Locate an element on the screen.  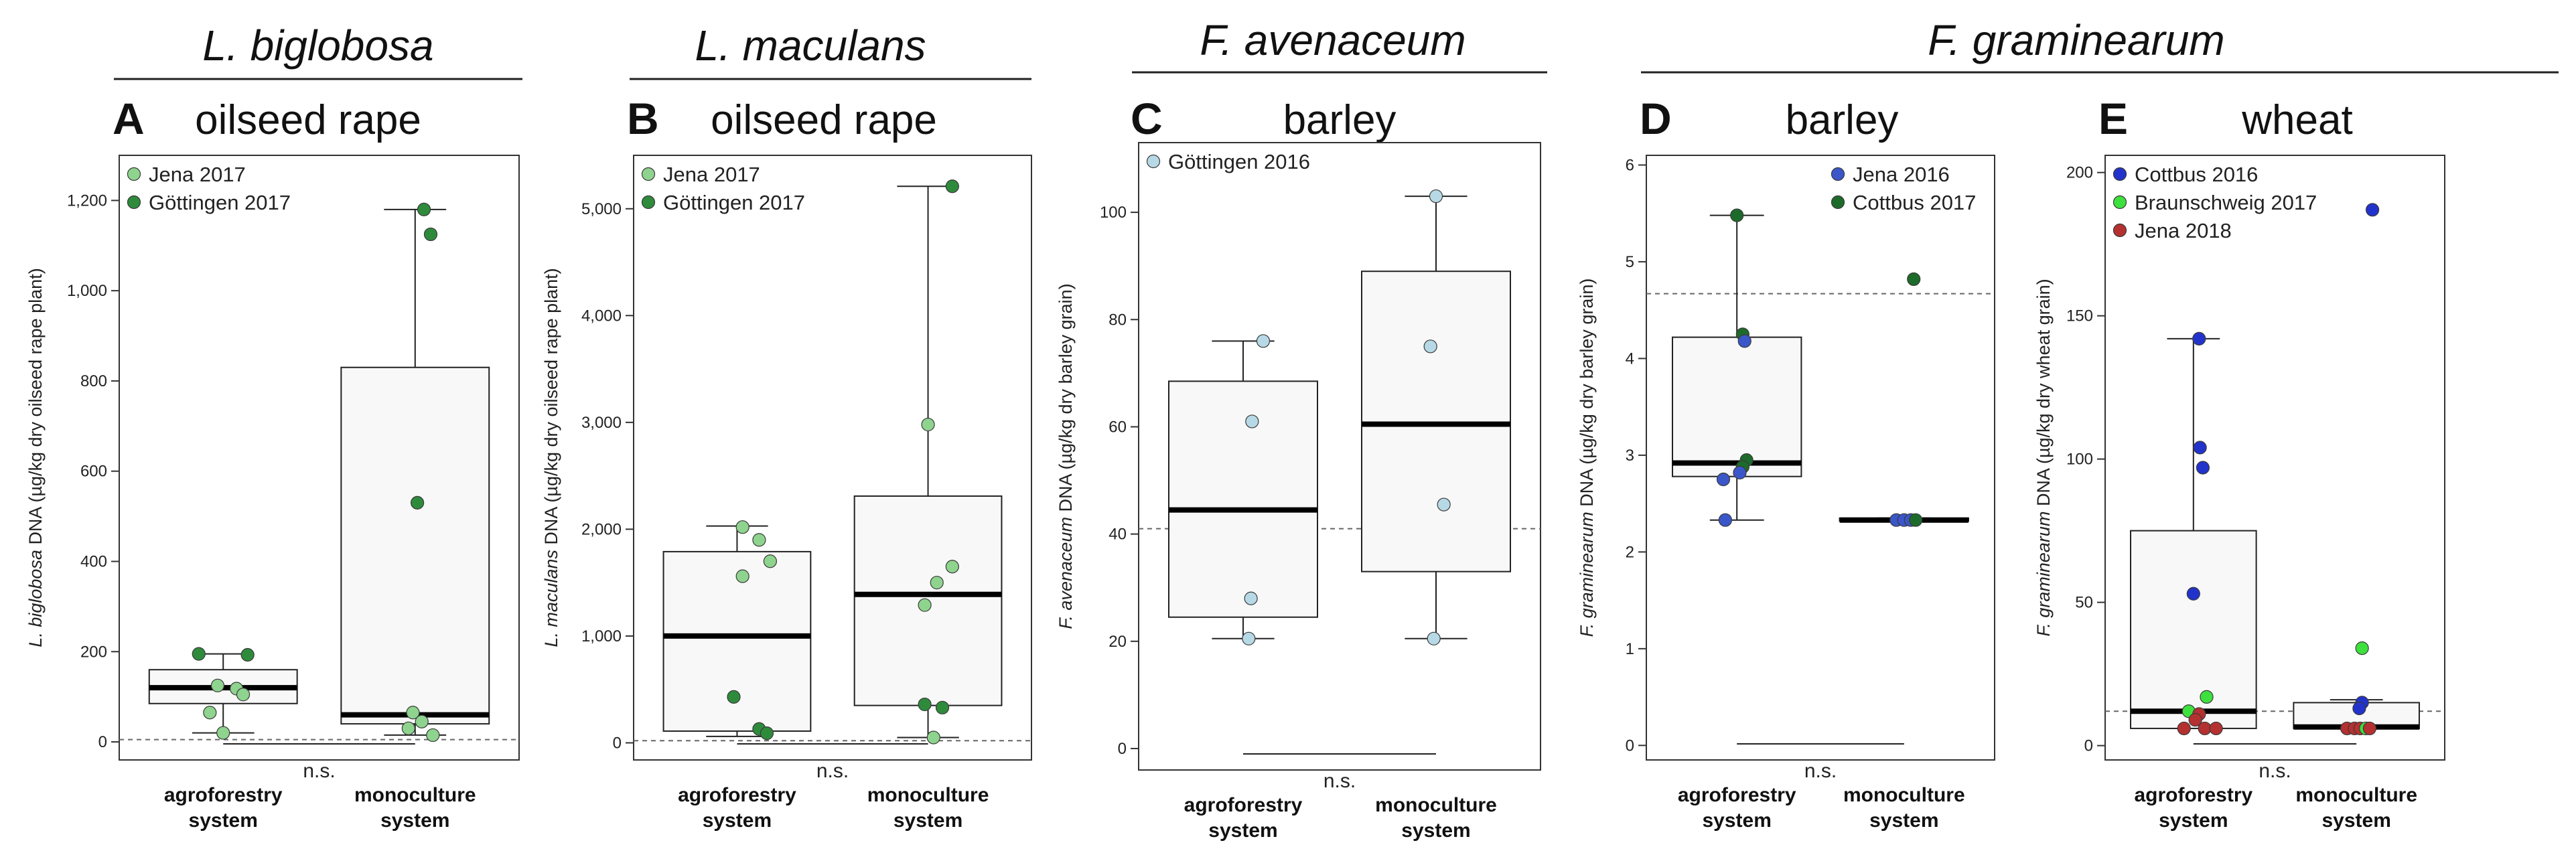
legend-label: Cottbus 2017 is located at coordinates (1914, 202).